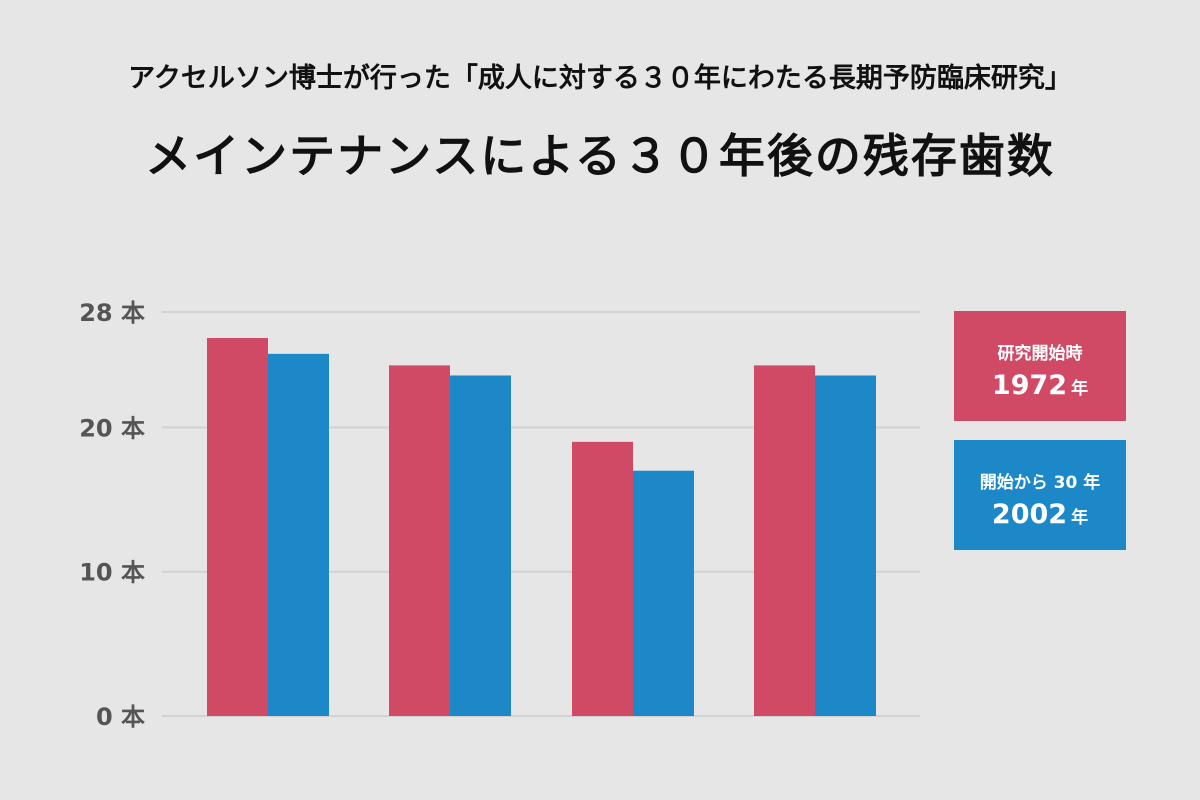  I want to click on y-tick-label: 10 本, so click(112, 573).